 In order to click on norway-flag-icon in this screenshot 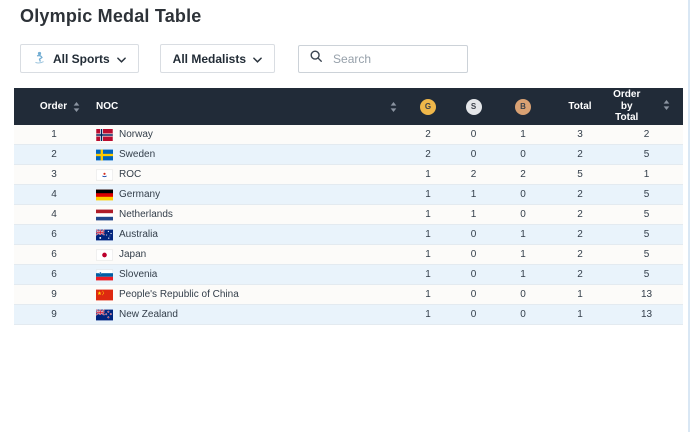, I will do `click(104, 134)`.